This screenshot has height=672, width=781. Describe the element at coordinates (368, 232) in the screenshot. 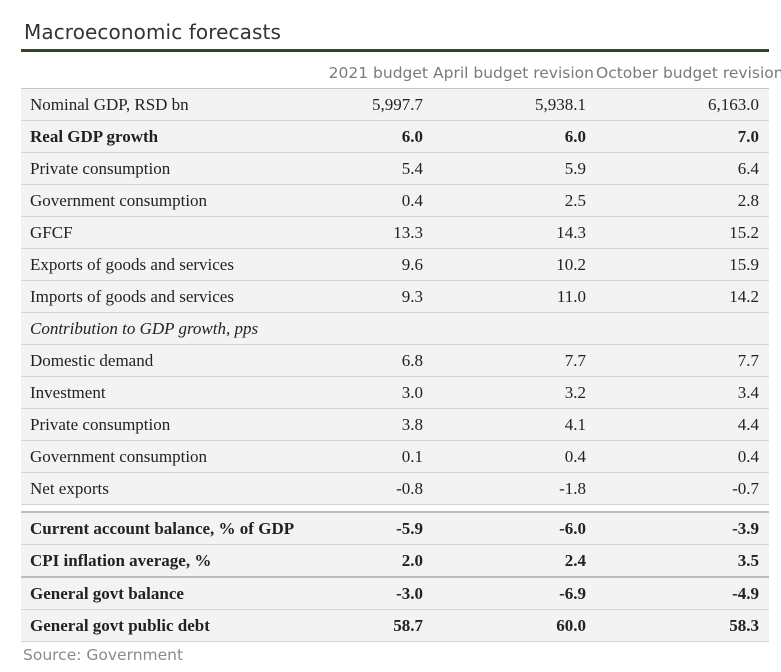

I see `row-value: 13.3` at that location.